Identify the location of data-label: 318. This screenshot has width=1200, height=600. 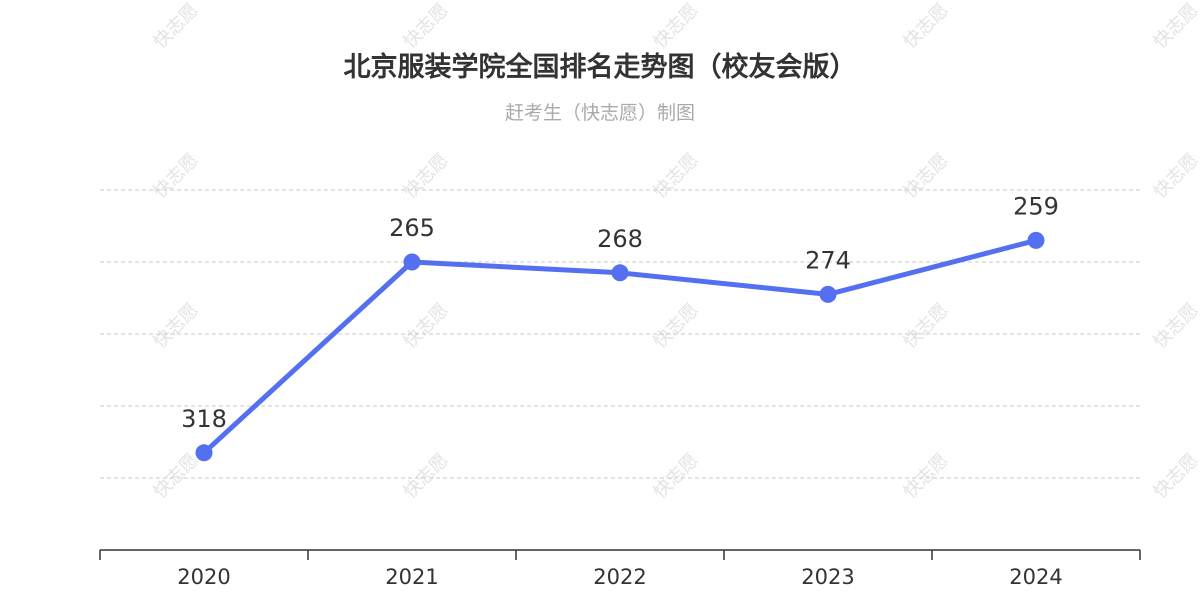
(204, 419).